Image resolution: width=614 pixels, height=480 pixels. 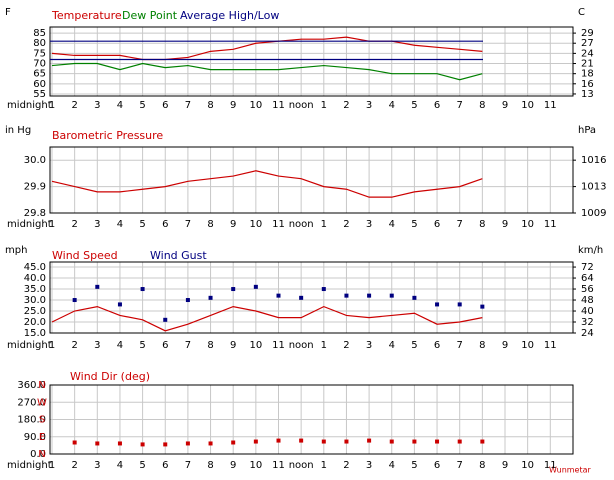 What do you see at coordinates (587, 267) in the screenshot?
I see `y2-tick-label: 72` at bounding box center [587, 267].